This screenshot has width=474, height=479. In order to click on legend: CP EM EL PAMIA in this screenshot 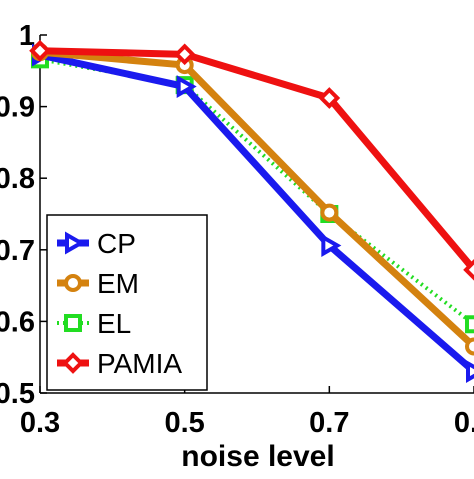, I will do `click(127, 302)`.